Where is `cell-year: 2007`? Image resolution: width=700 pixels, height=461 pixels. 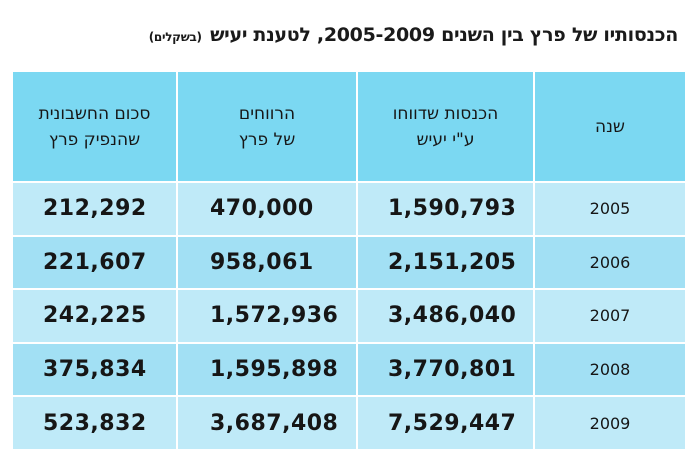 cell-year: 2007 is located at coordinates (610, 317).